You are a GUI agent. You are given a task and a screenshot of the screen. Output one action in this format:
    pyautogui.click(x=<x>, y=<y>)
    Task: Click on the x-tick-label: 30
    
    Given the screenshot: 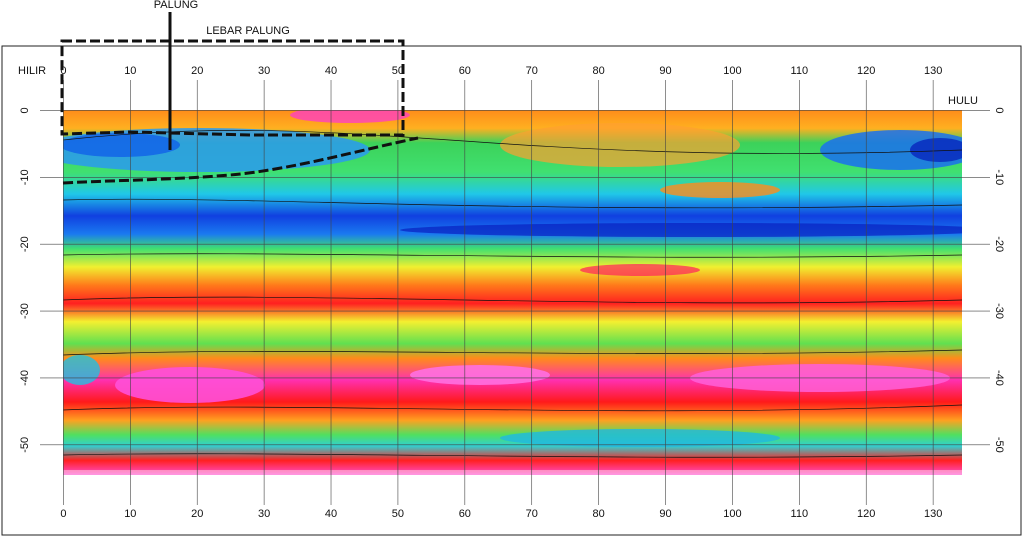 What is the action you would take?
    pyautogui.click(x=264, y=514)
    